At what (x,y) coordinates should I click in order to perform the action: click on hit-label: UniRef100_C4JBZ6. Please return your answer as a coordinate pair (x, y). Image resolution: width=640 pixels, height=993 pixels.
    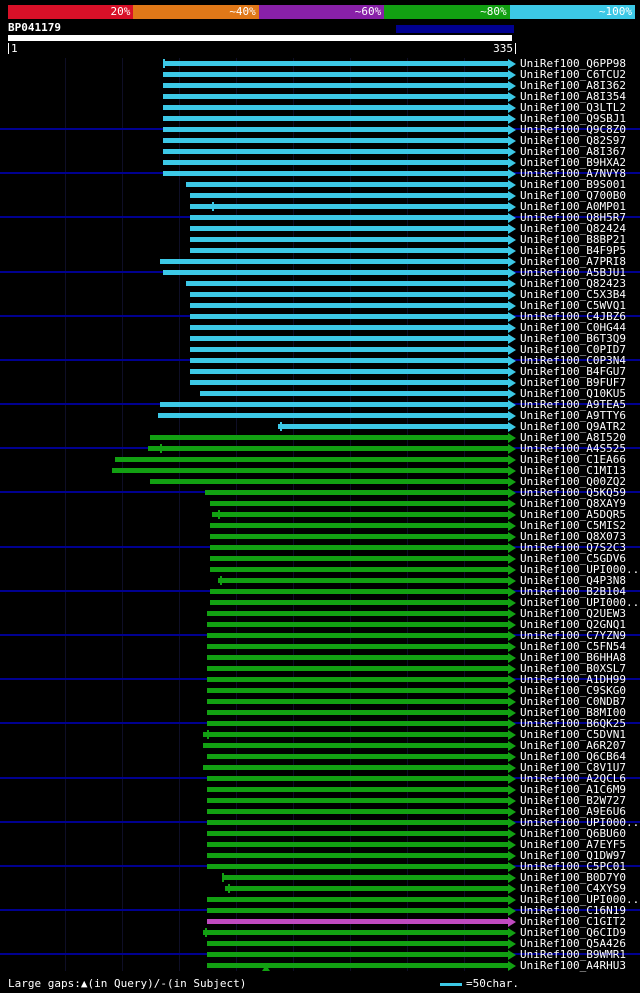
    Looking at the image, I should click on (573, 316).